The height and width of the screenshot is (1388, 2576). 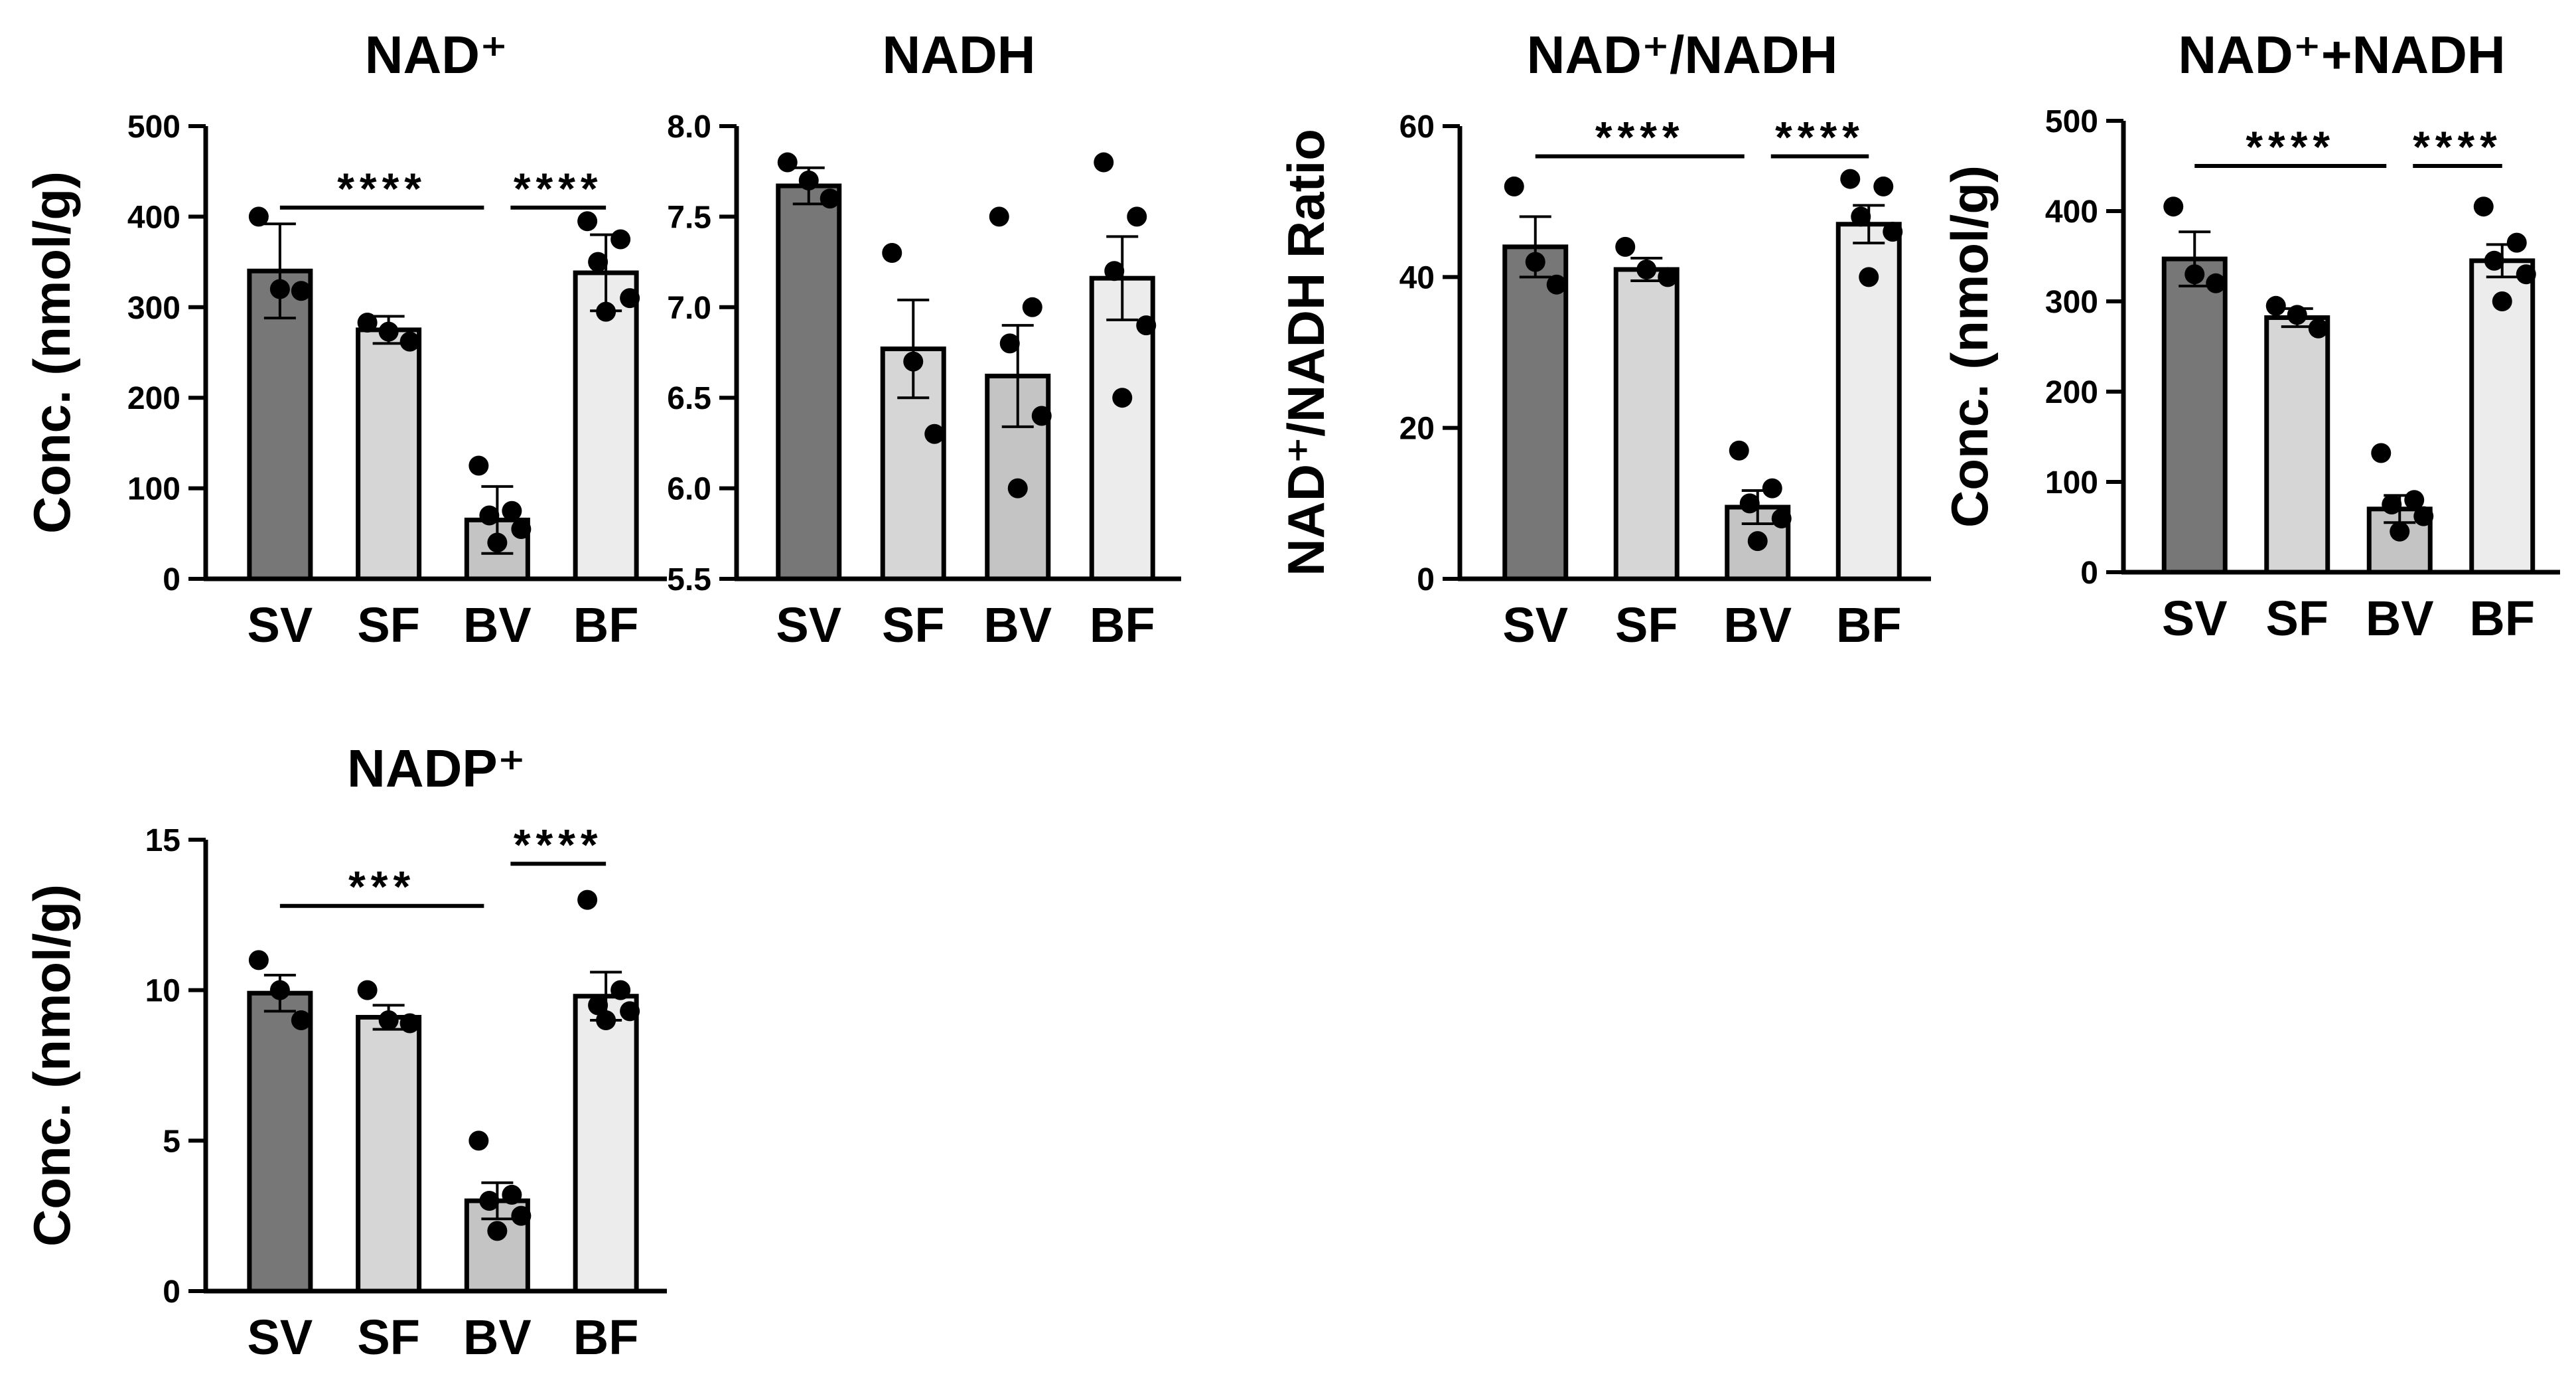 I want to click on chart-panel-2: NADH 5.5 6.0 6.5 7.0 7.5 8.0 SV SF BV BF, so click(x=924, y=339).